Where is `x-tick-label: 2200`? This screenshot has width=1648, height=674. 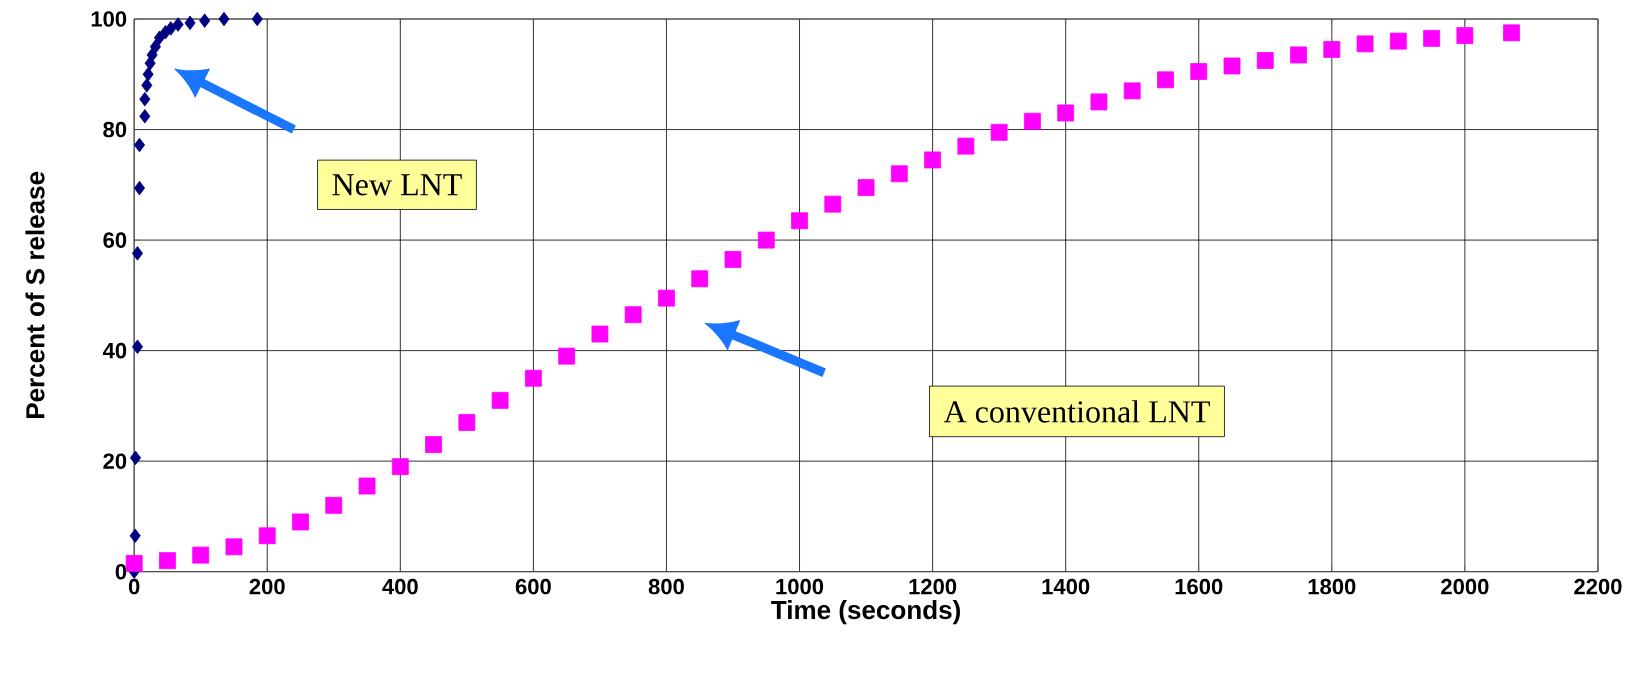 x-tick-label: 2200 is located at coordinates (1598, 586).